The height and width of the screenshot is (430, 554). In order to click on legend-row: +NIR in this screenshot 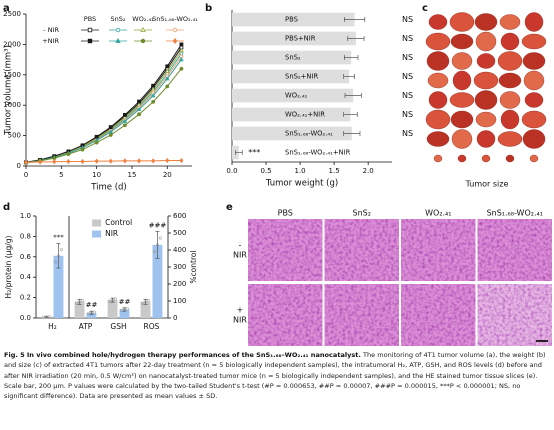, I will do `click(50, 41)`.